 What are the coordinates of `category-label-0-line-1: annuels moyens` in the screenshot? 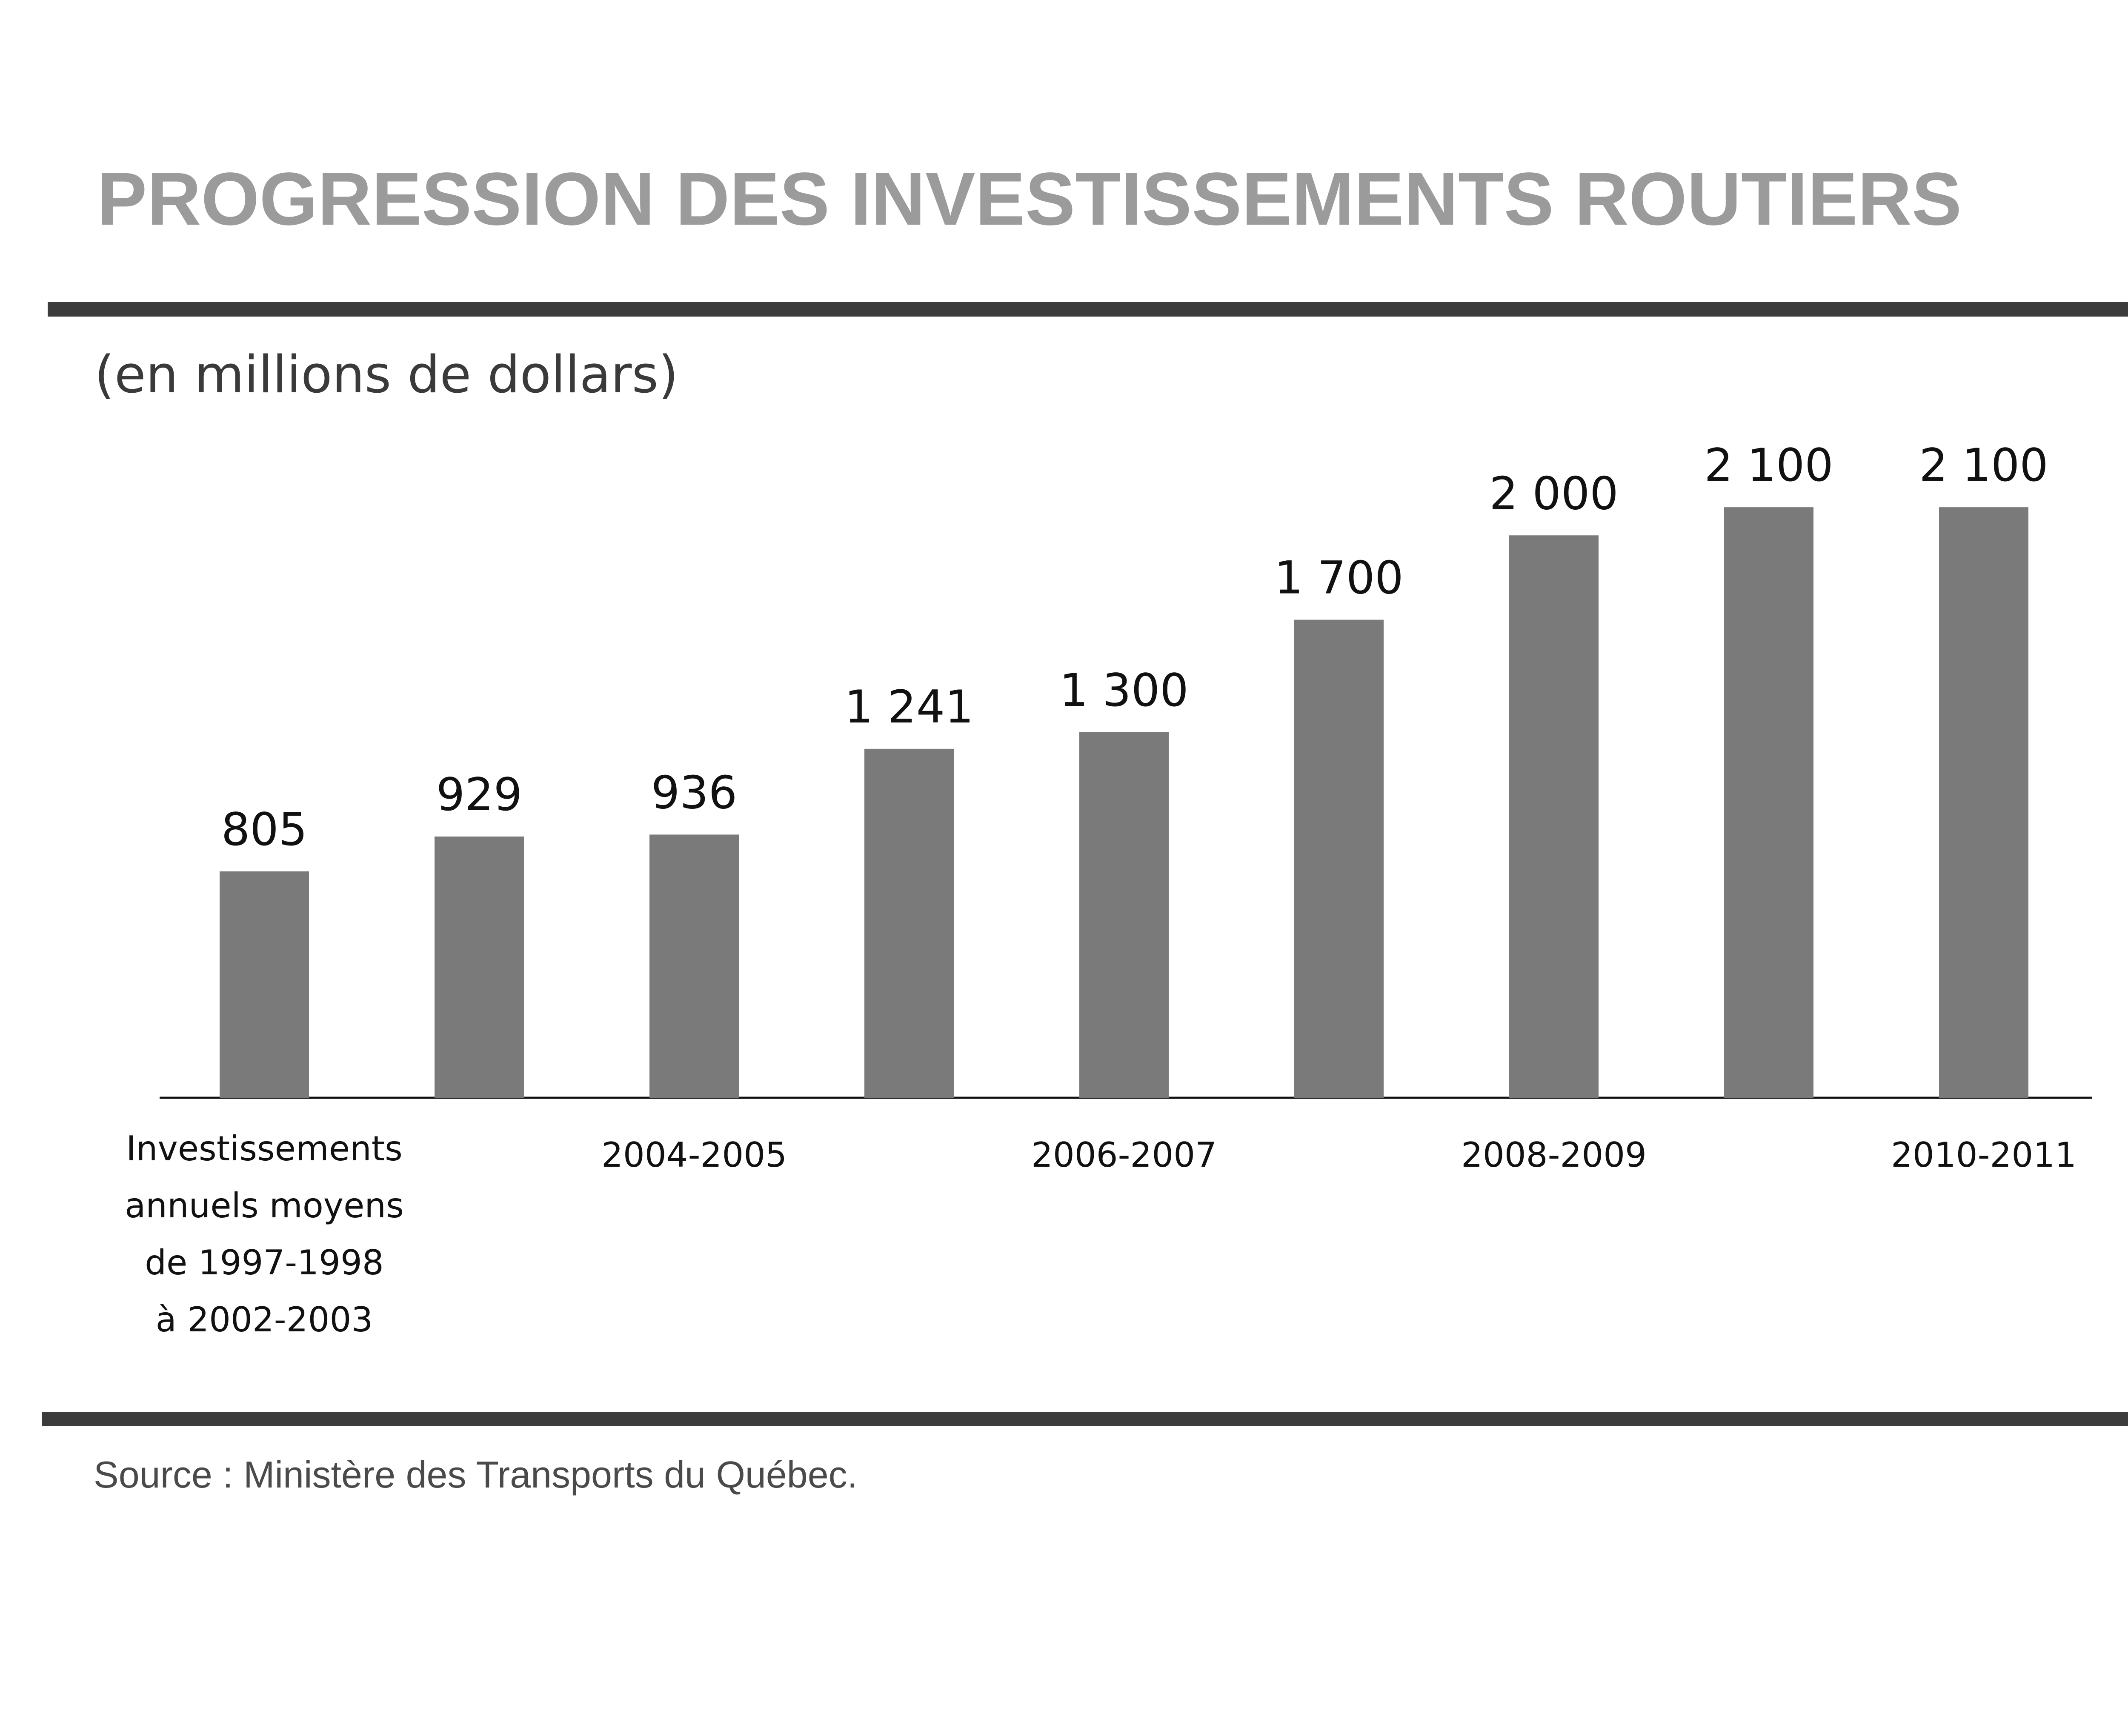 It's located at (264, 1205).